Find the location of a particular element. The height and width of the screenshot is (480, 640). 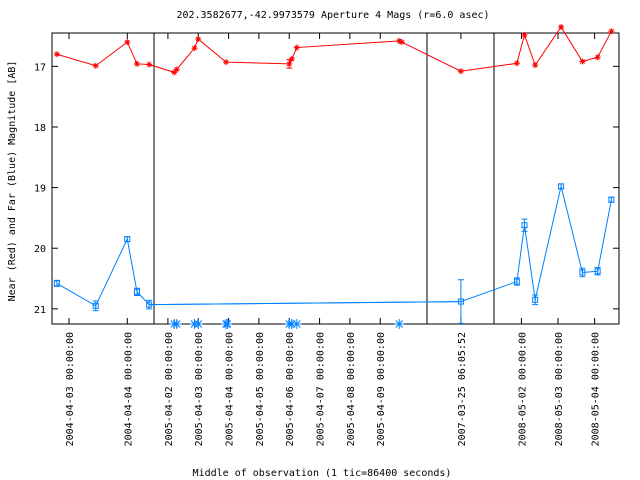

x-tick-label: 2008-05-03 00:00:00 is located at coordinates (559, 389).